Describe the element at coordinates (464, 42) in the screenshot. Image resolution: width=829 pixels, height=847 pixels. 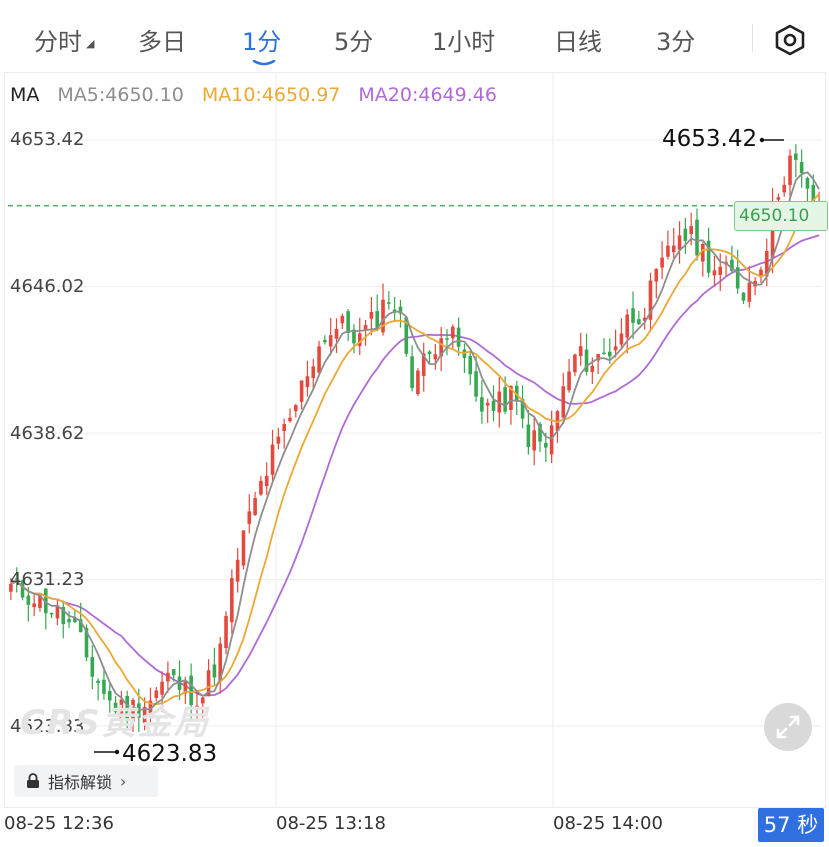
I see `tab-1hour: 1小时` at that location.